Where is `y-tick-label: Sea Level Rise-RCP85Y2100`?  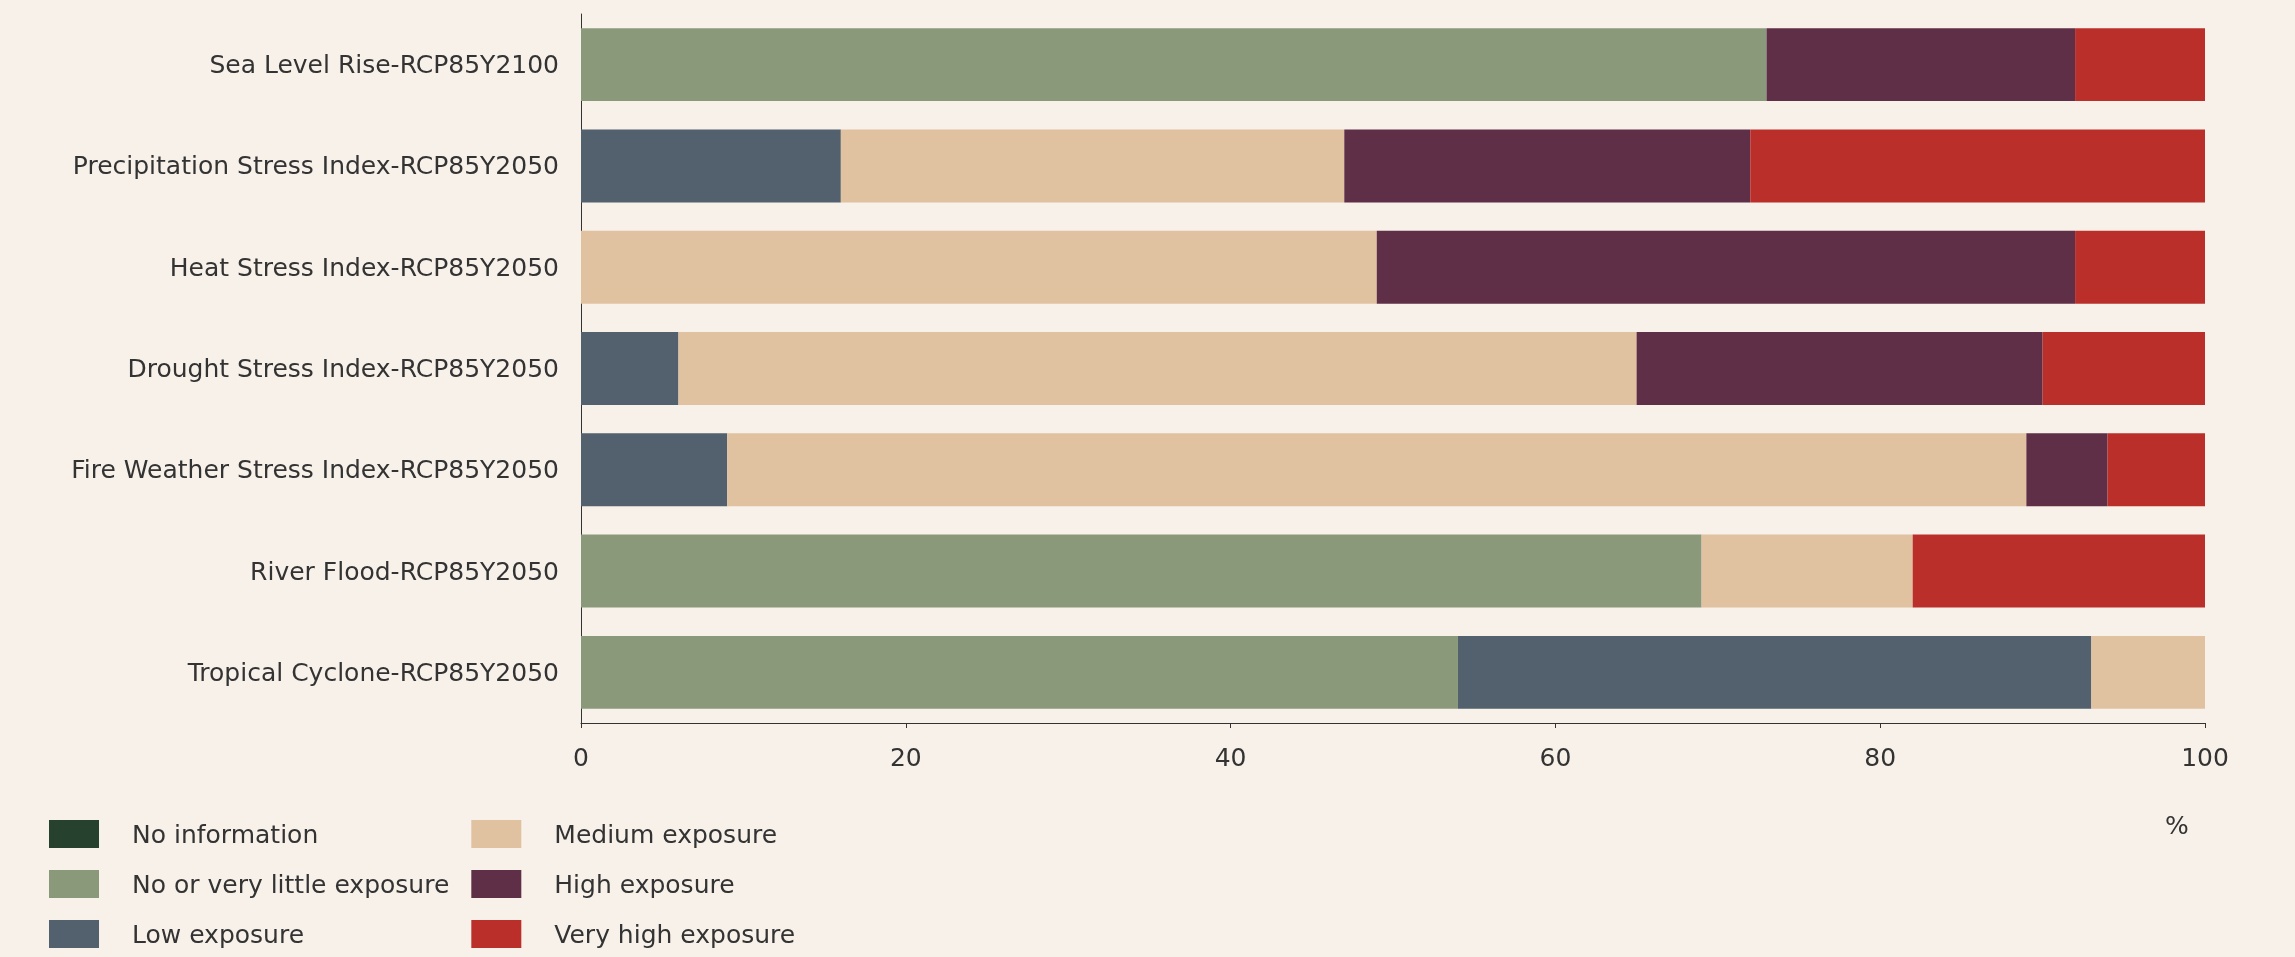
y-tick-label: Sea Level Rise-RCP85Y2100 is located at coordinates (384, 65).